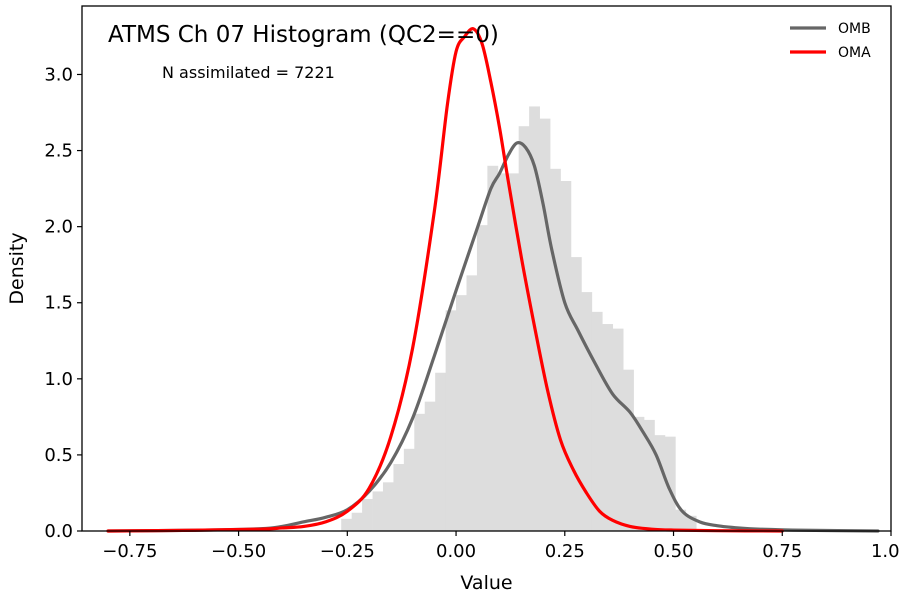 This screenshot has height=600, width=900. What do you see at coordinates (58, 531) in the screenshot?
I see `y-tick-label: 0.0` at bounding box center [58, 531].